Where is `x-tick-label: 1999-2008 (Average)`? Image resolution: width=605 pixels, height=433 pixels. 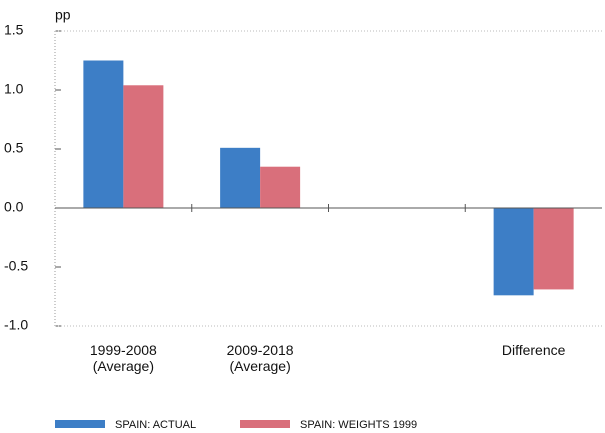
x-tick-label: 1999-2008 (Average) is located at coordinates (123, 358).